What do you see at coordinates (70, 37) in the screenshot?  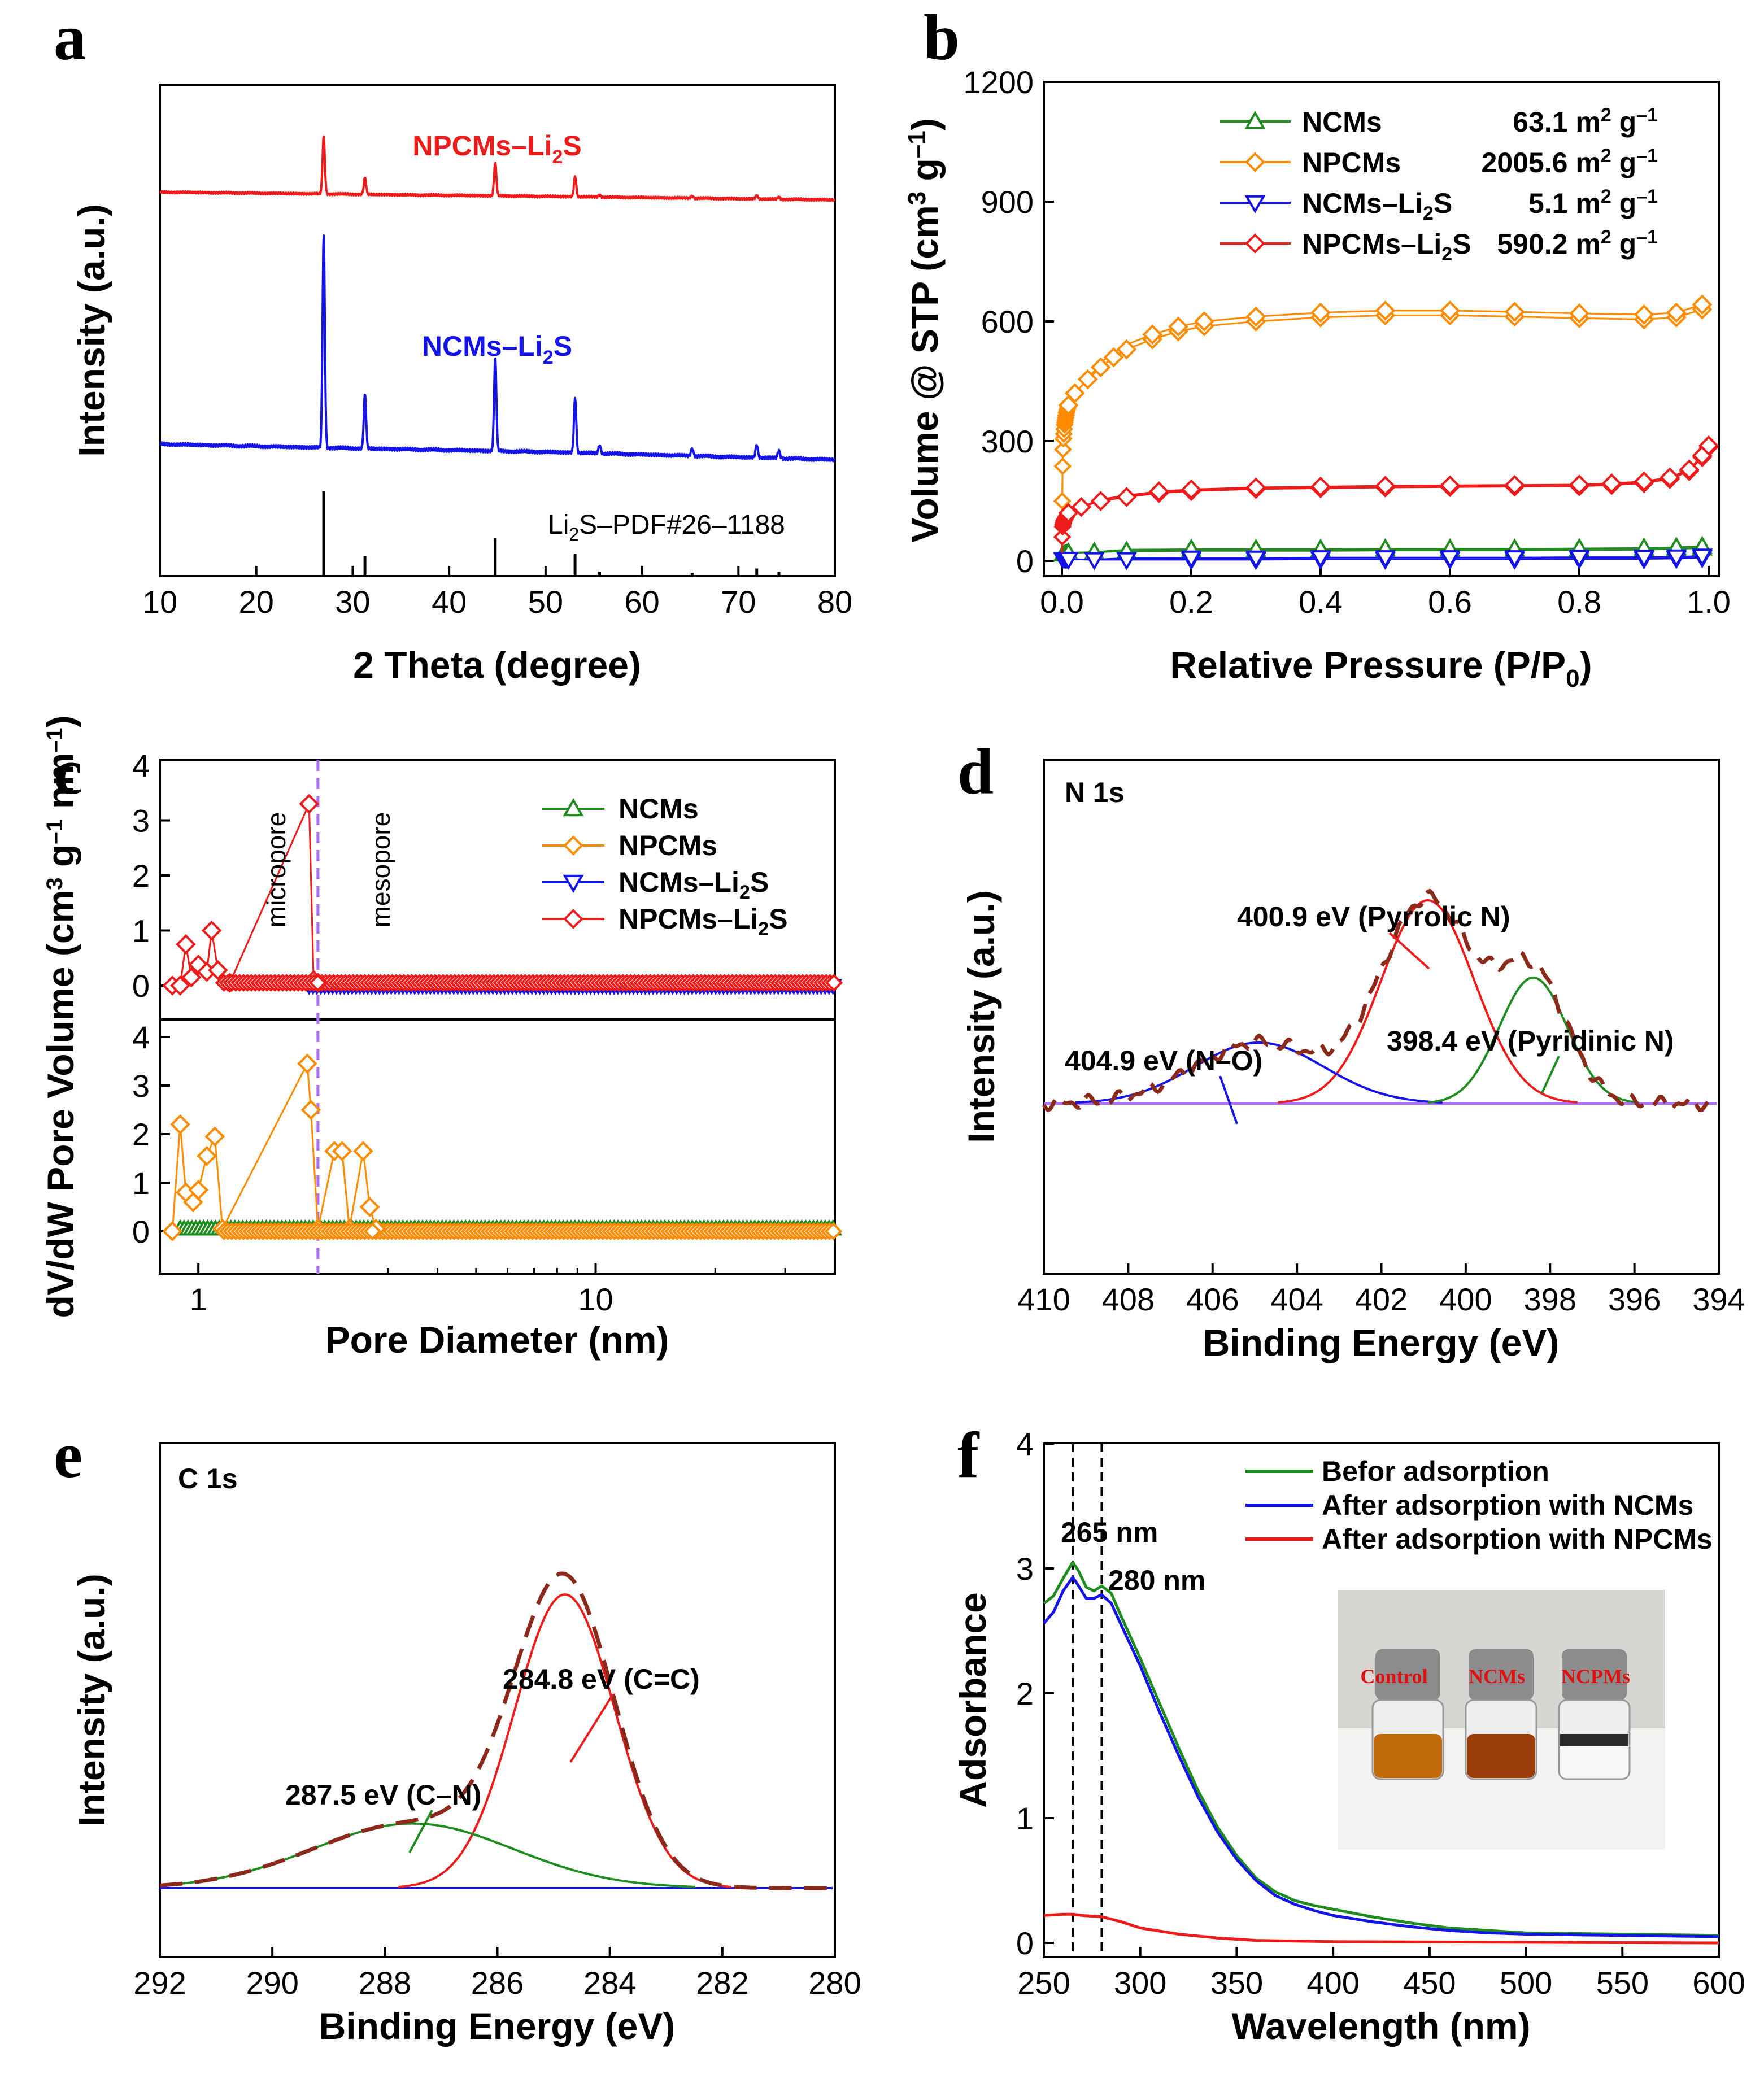 I see `panel-label-a: a` at bounding box center [70, 37].